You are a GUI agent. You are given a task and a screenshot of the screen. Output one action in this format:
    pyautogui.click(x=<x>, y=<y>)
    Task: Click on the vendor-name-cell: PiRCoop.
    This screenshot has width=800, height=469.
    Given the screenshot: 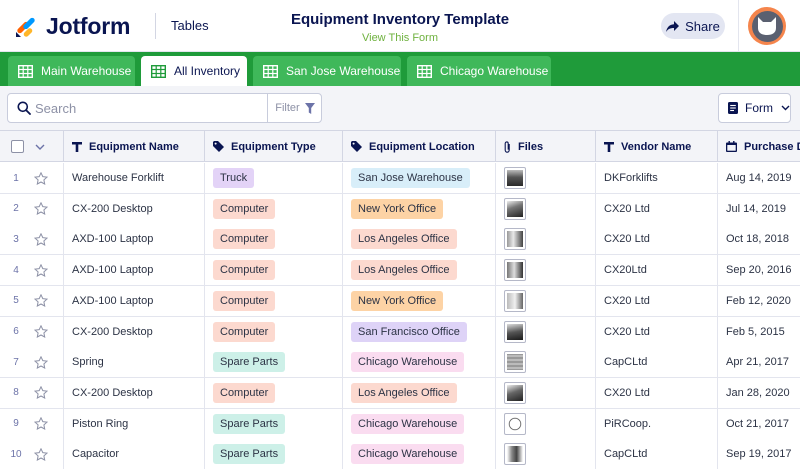 What is the action you would take?
    pyautogui.click(x=657, y=423)
    